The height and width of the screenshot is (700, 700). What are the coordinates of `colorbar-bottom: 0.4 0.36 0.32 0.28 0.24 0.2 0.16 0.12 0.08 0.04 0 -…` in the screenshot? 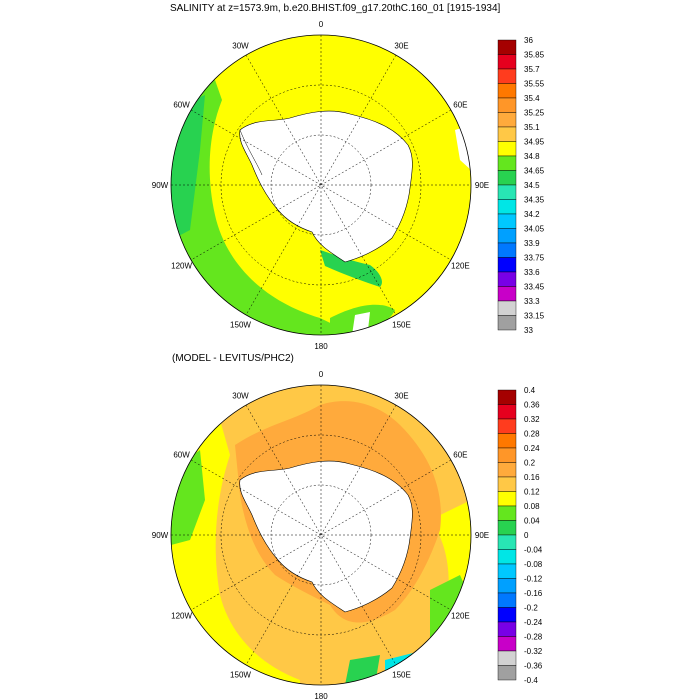 It's located at (520, 535).